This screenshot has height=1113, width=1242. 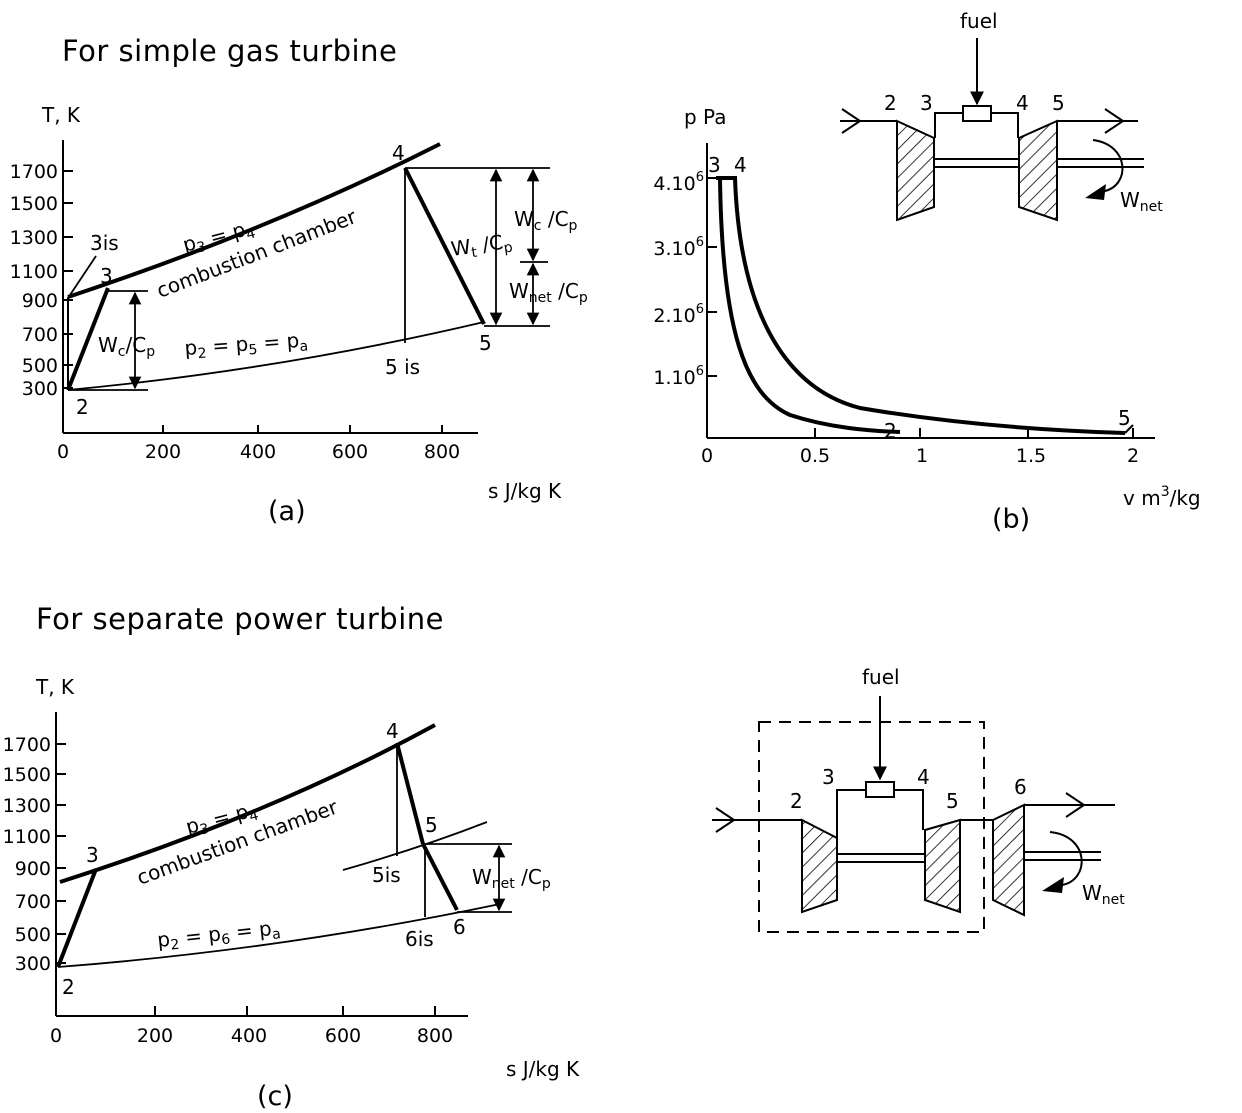 I want to click on sc-work-arrow, so click(x=1065, y=860).